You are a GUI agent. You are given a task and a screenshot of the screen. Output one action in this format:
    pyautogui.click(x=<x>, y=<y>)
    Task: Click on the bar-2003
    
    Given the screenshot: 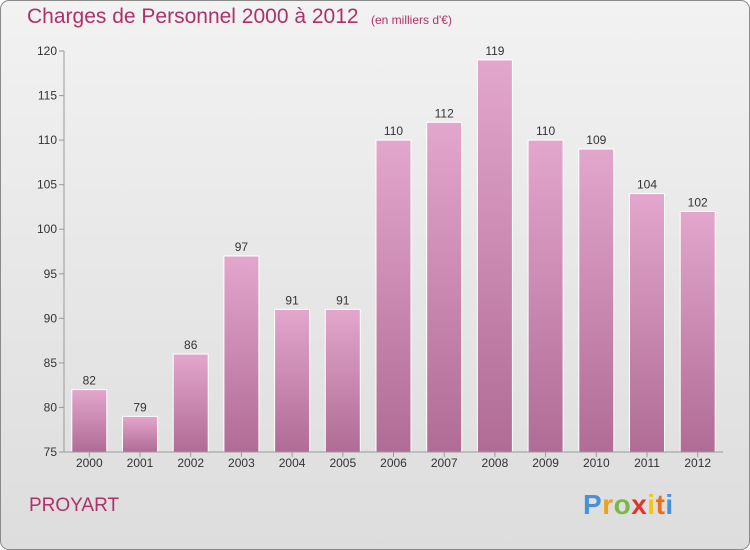 What is the action you would take?
    pyautogui.click(x=241, y=354)
    